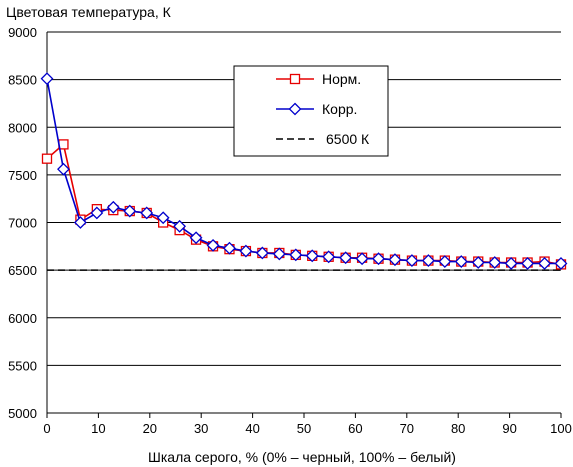  Describe the element at coordinates (47, 158) in the screenshot. I see `series-norm-point` at that location.